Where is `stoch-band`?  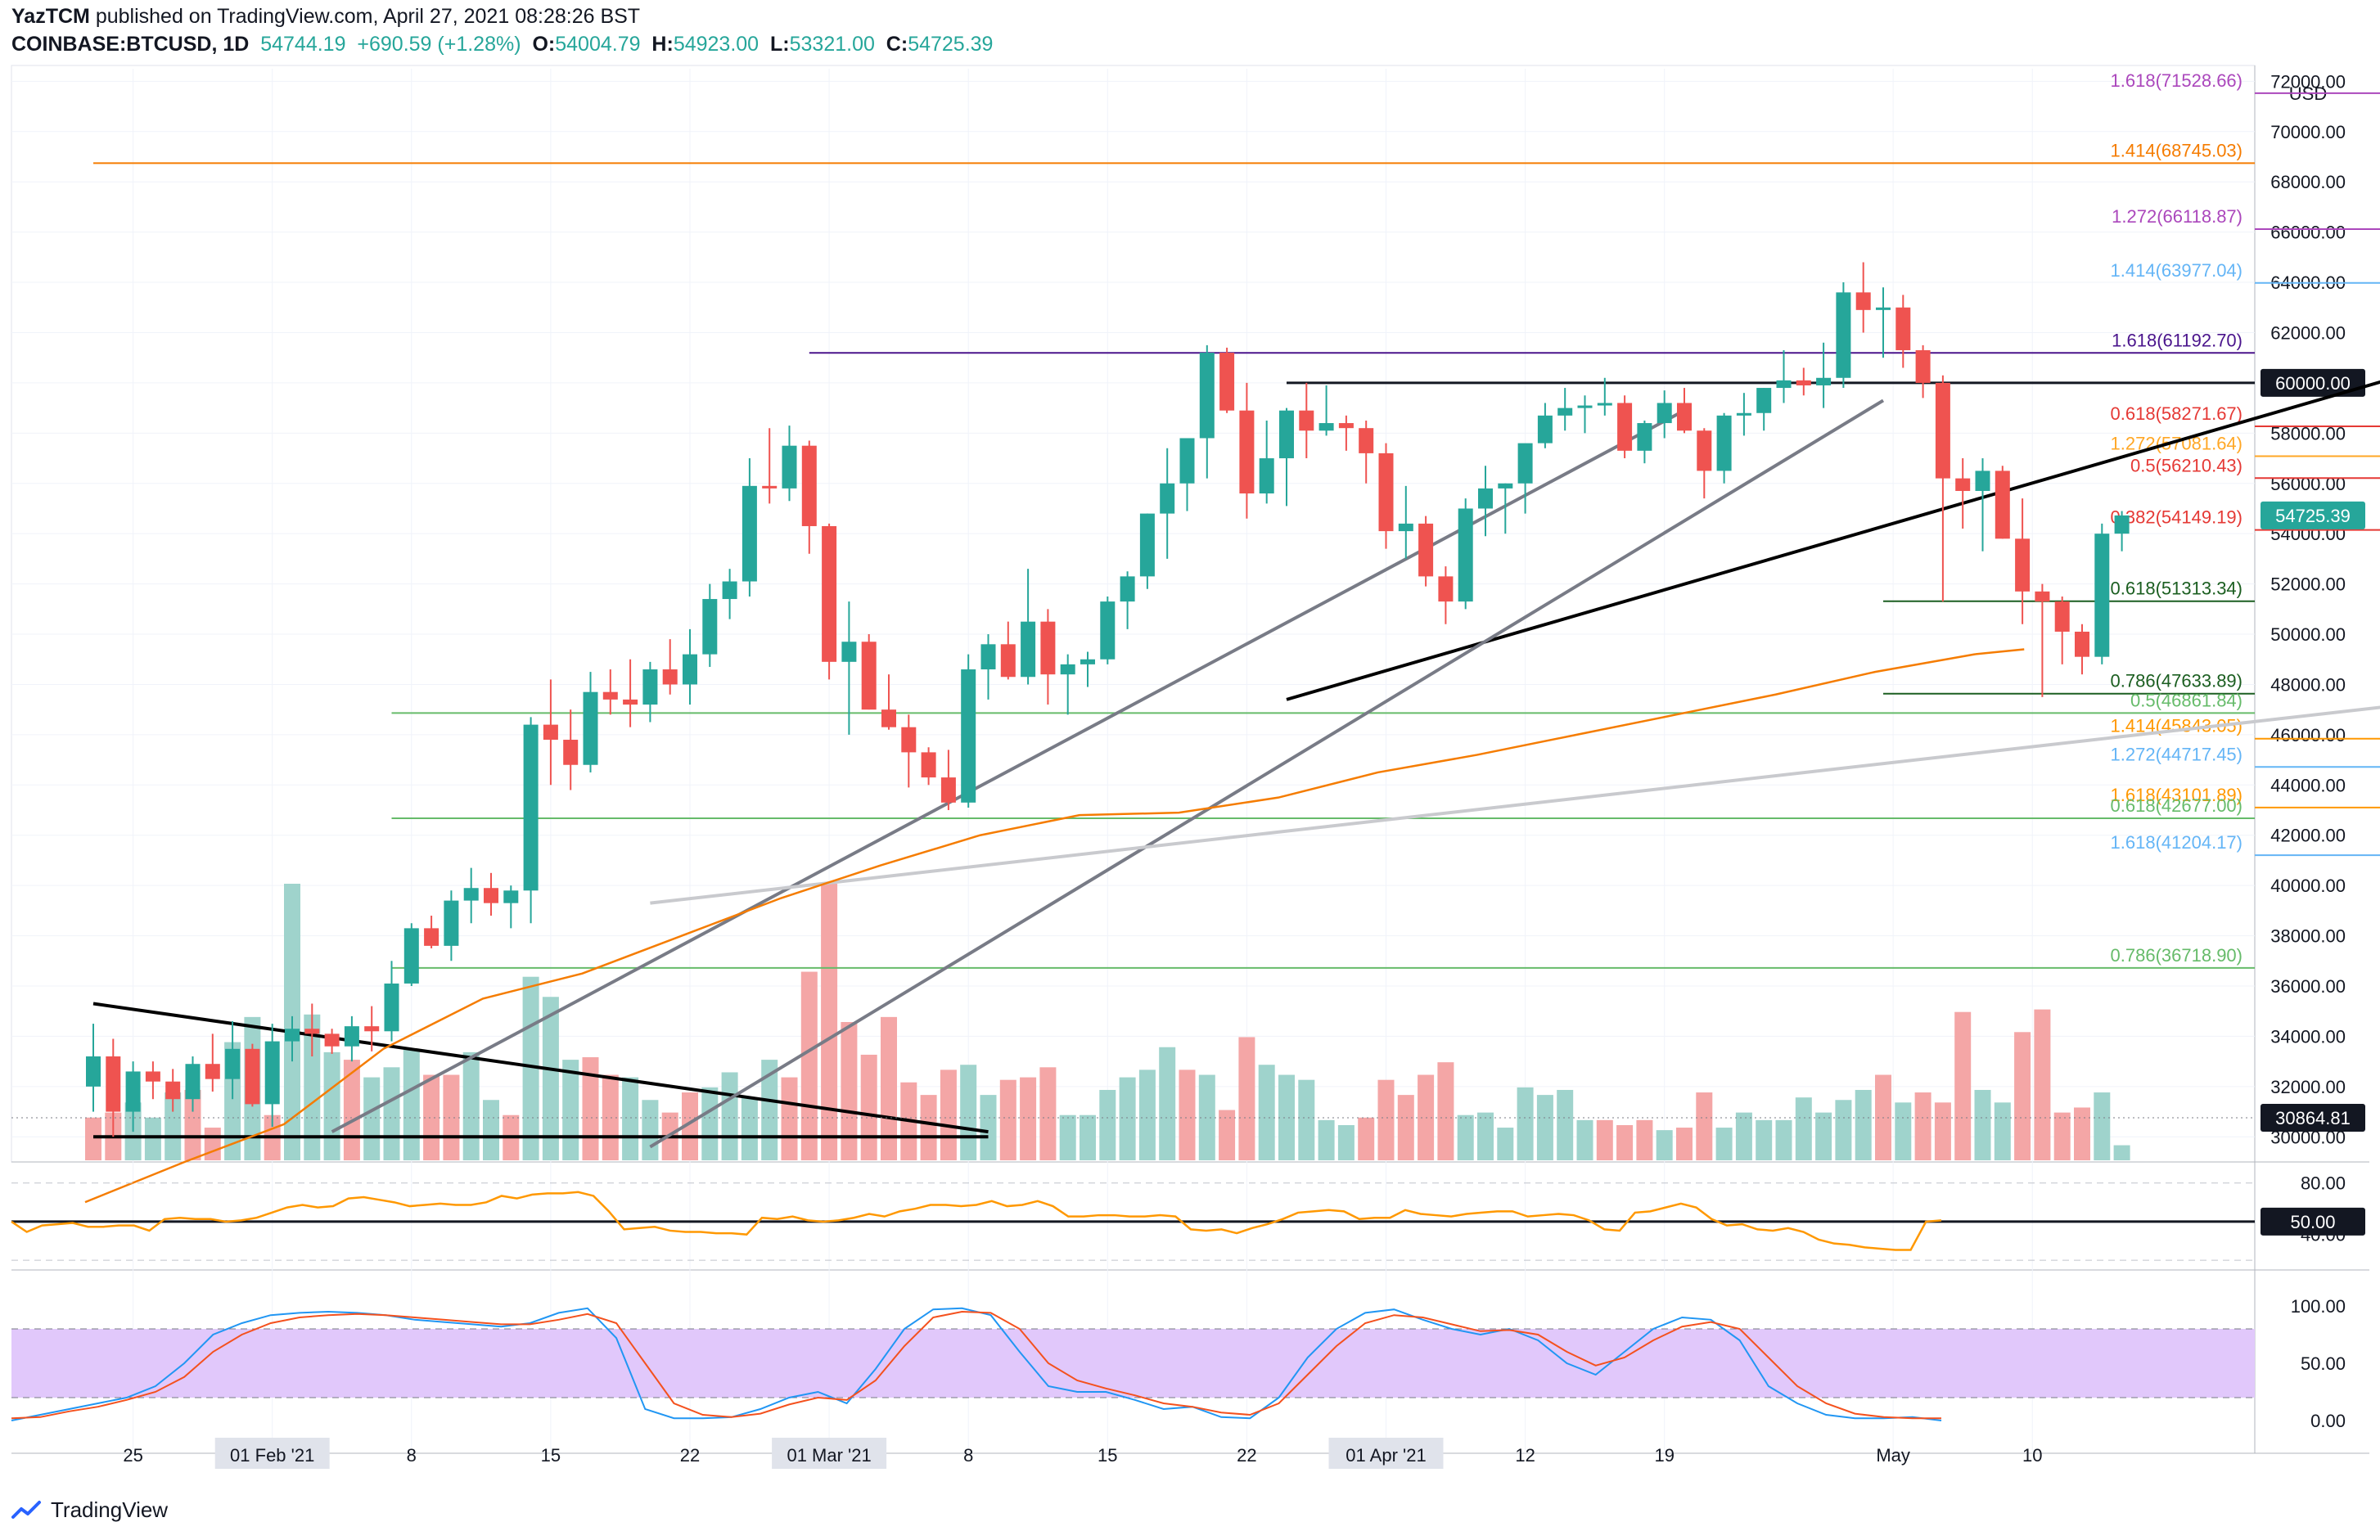 stoch-band is located at coordinates (1133, 1363).